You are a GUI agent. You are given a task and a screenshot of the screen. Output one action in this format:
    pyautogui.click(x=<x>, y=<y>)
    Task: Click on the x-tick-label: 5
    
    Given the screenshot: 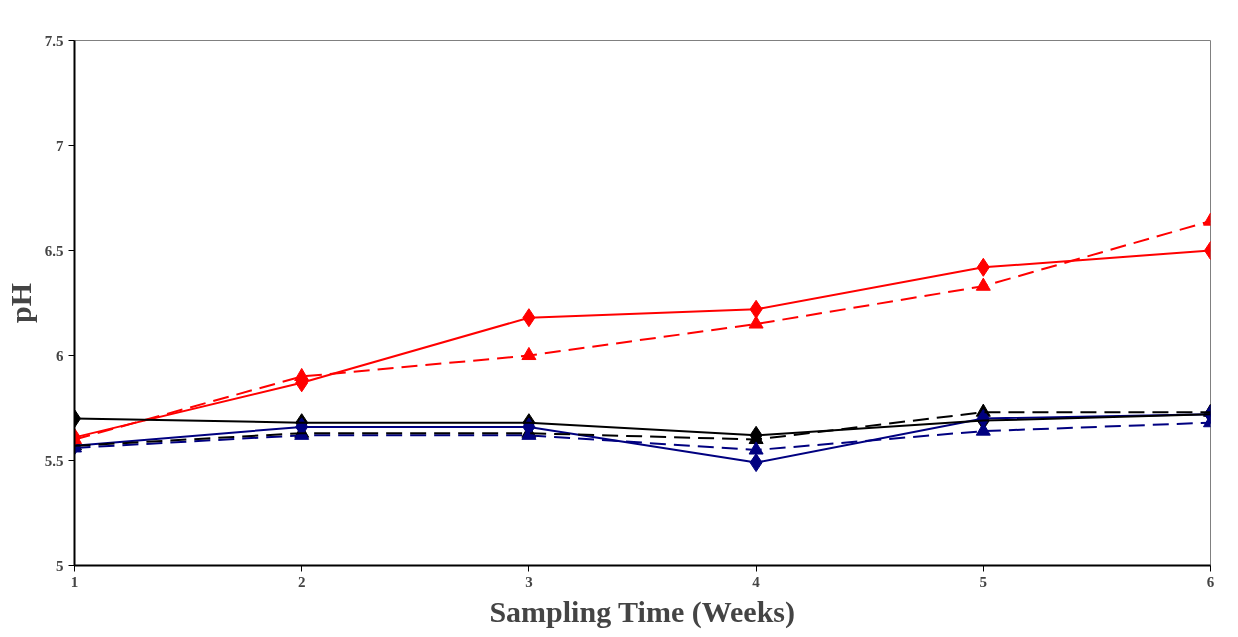 What is the action you would take?
    pyautogui.click(x=983, y=581)
    